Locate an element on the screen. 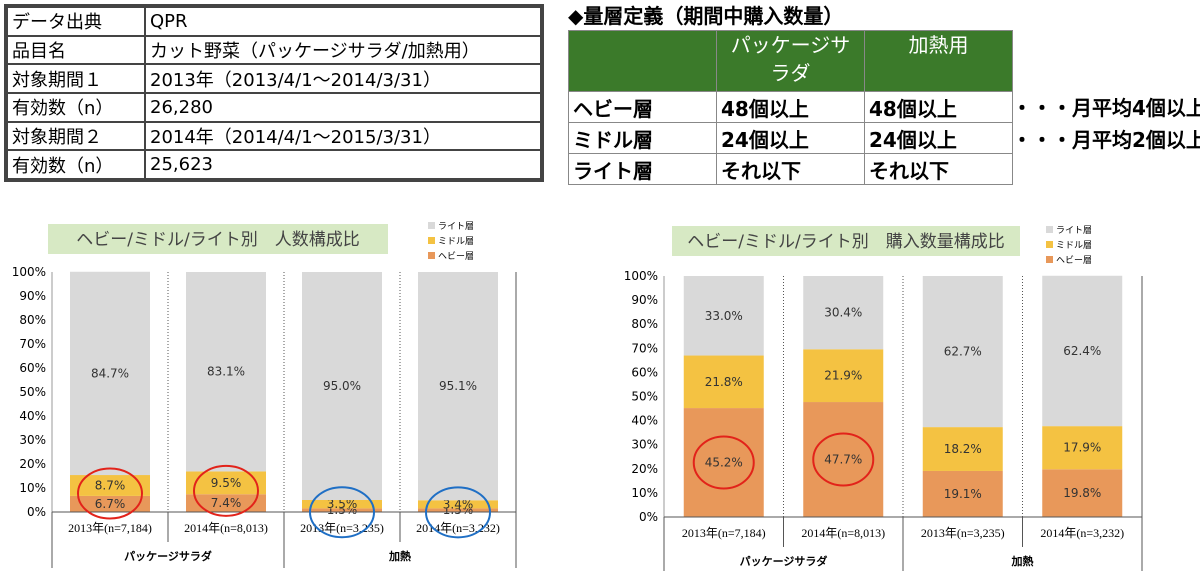  y-tick-label: 80% is located at coordinates (644, 324).